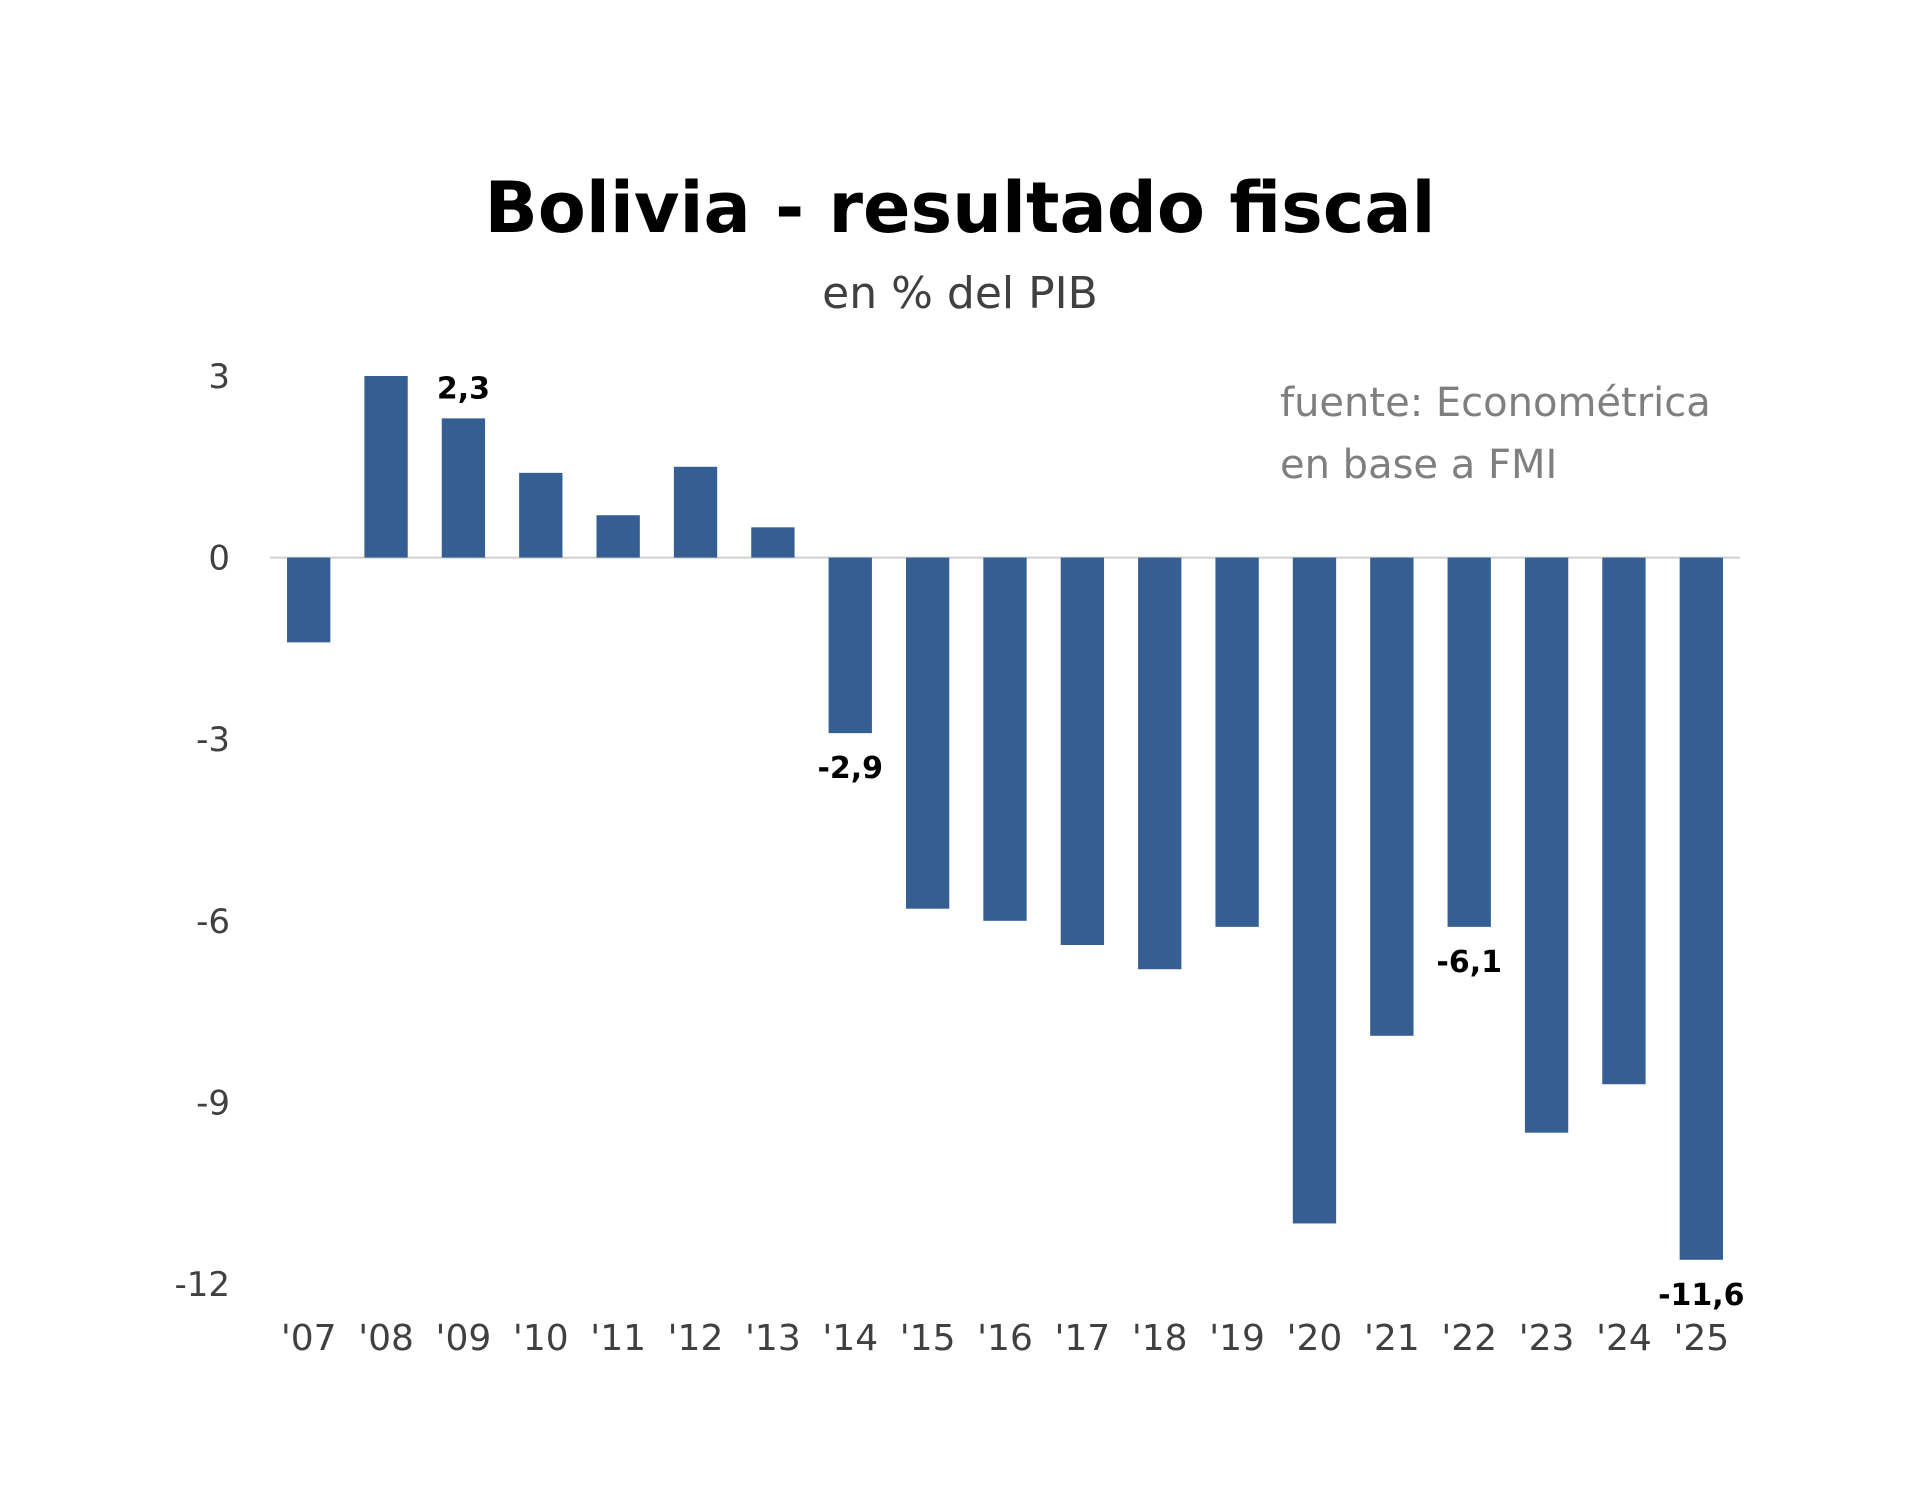 The height and width of the screenshot is (1488, 1920). What do you see at coordinates (202, 831) in the screenshot?
I see `y-axis: 3 0 -3 -6 -9 -12` at bounding box center [202, 831].